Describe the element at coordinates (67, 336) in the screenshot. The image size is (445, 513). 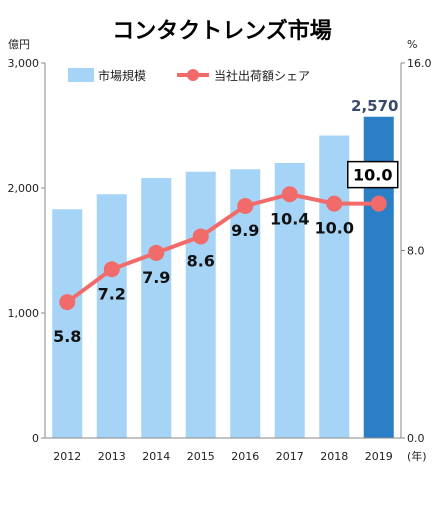
I see `share-label-2012: 5.8` at that location.